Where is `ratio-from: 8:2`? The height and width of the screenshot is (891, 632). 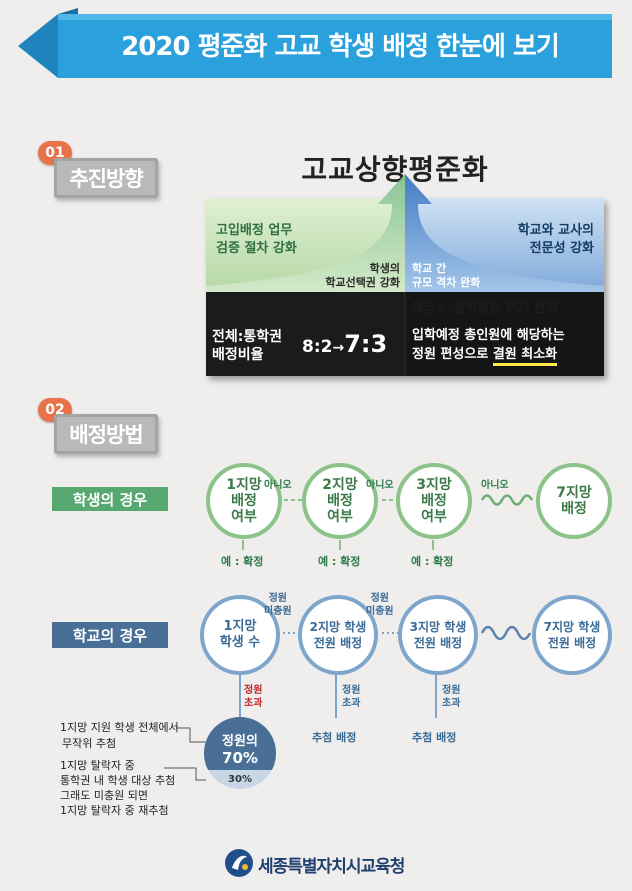 ratio-from: 8:2 is located at coordinates (317, 347).